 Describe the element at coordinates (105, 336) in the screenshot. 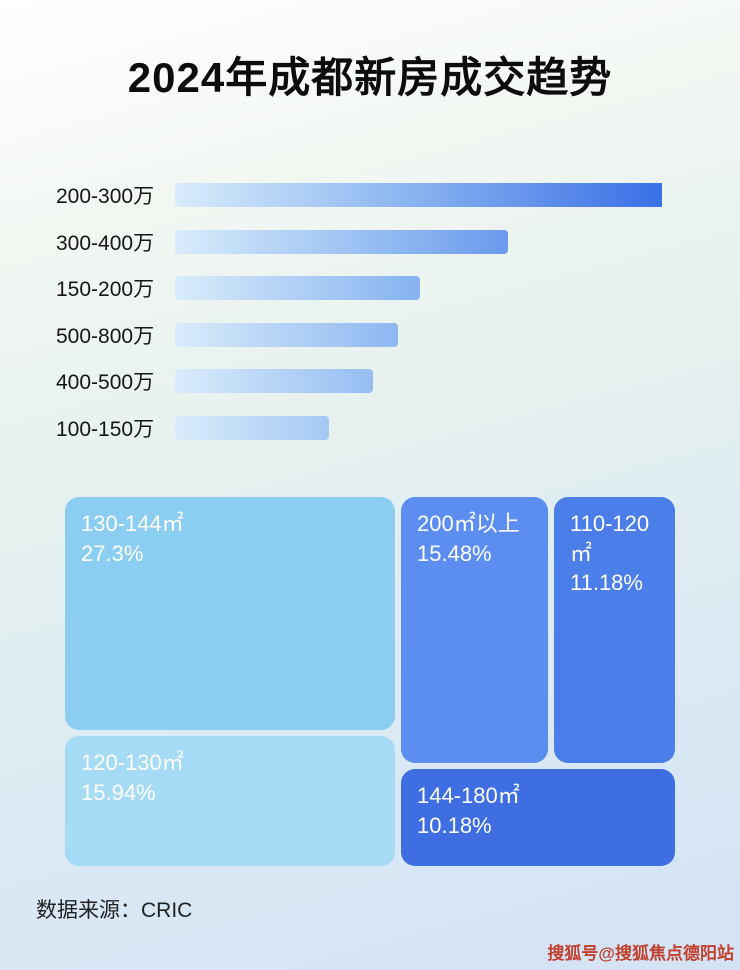

I see `bar-category-label: 500-800万` at that location.